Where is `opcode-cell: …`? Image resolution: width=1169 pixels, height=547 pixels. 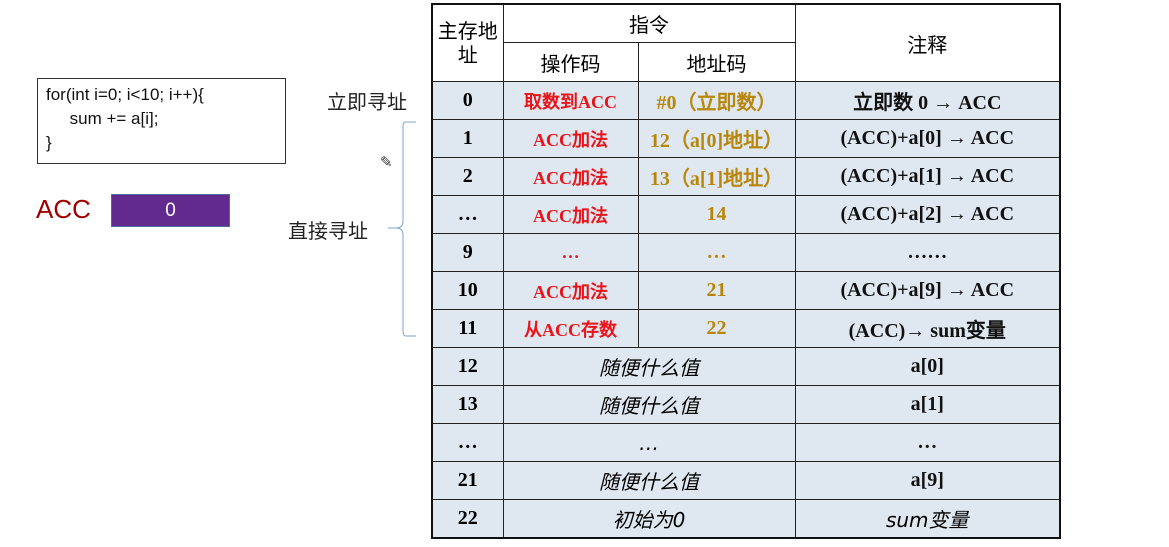 opcode-cell: … is located at coordinates (570, 252).